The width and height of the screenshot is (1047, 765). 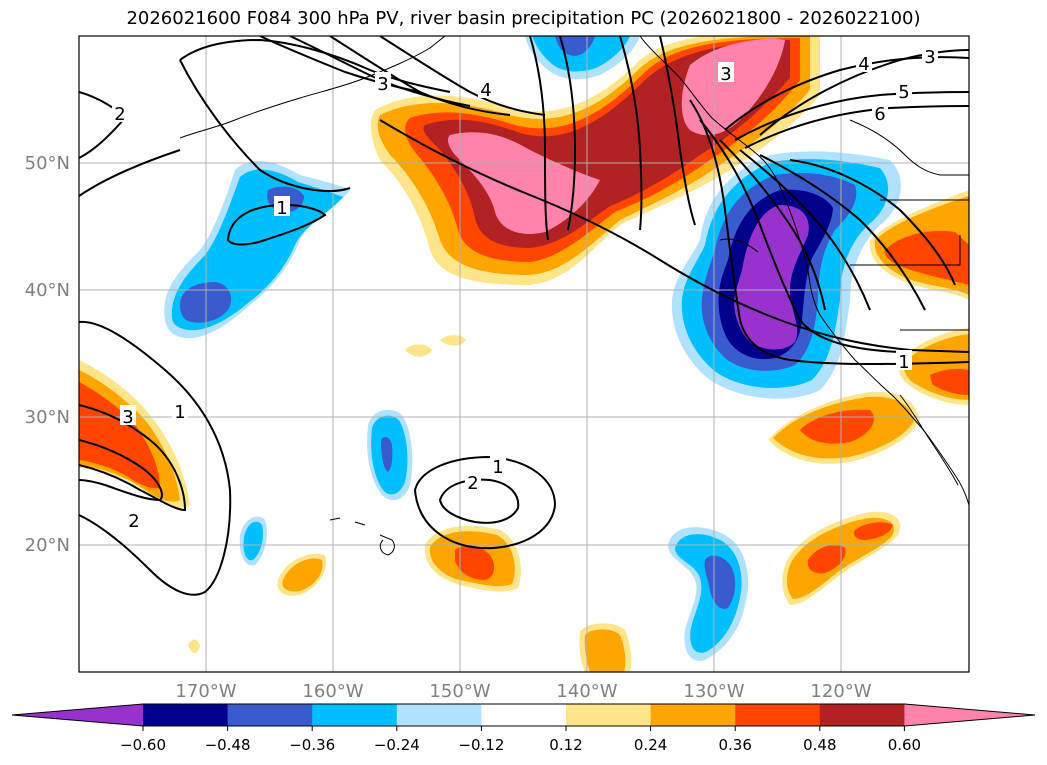 I want to click on lat-label: 40°N, so click(x=47, y=290).